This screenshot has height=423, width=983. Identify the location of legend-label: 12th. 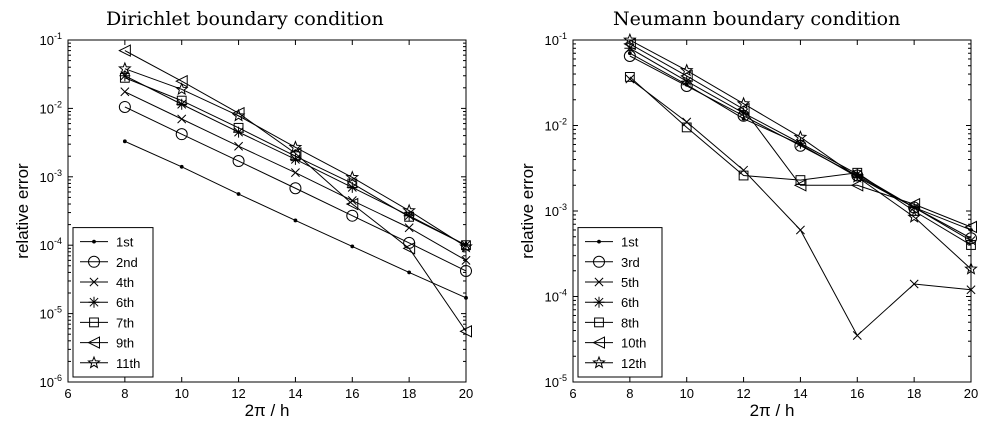
(633, 363).